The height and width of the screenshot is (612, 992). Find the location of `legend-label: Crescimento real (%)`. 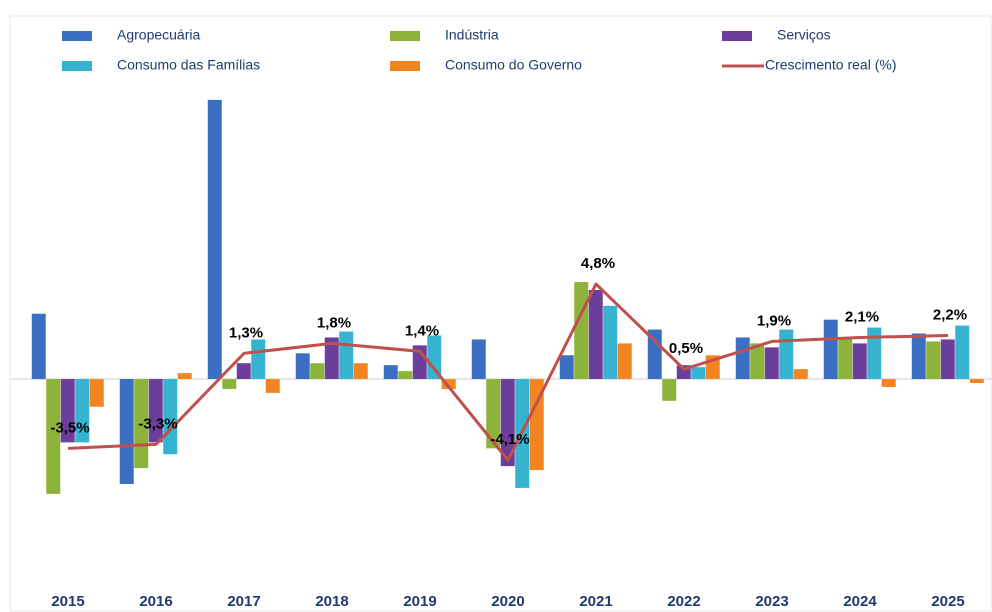

legend-label: Crescimento real (%) is located at coordinates (830, 65).